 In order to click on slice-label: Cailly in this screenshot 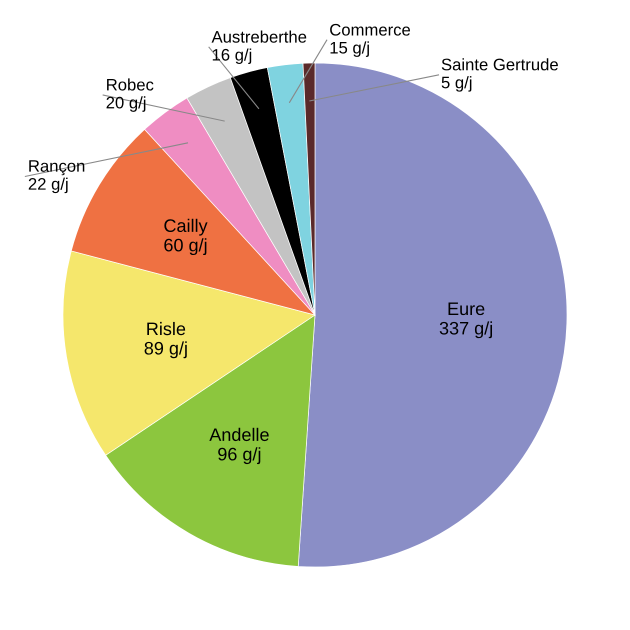, I will do `click(186, 227)`.